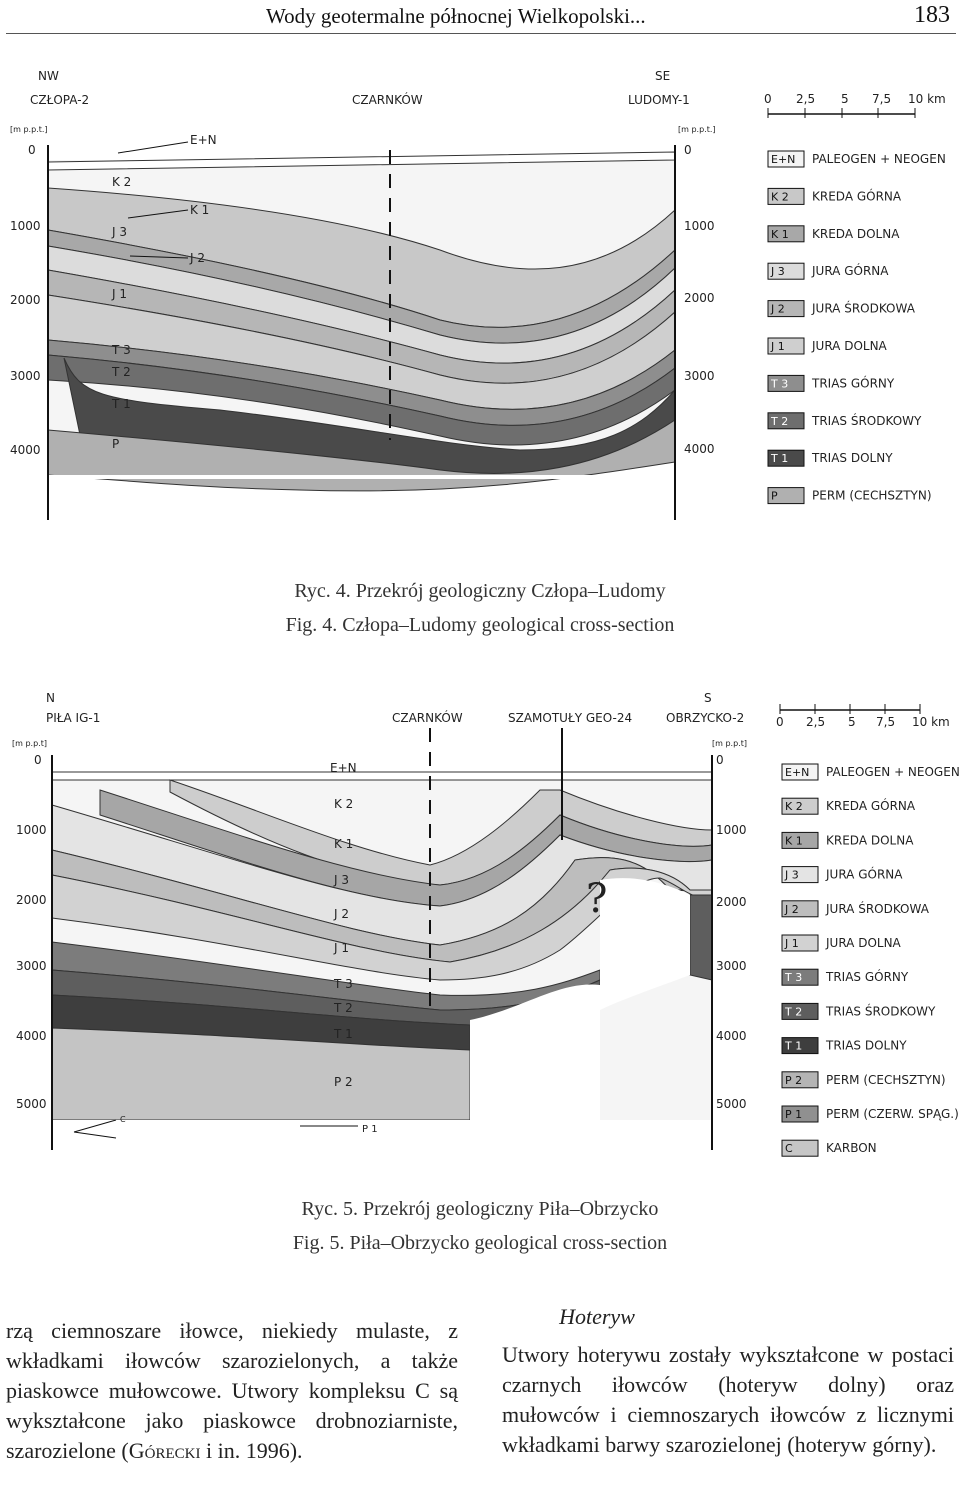  Describe the element at coordinates (851, 1148) in the screenshot. I see `fig5-legend-name-11: KARBON` at that location.